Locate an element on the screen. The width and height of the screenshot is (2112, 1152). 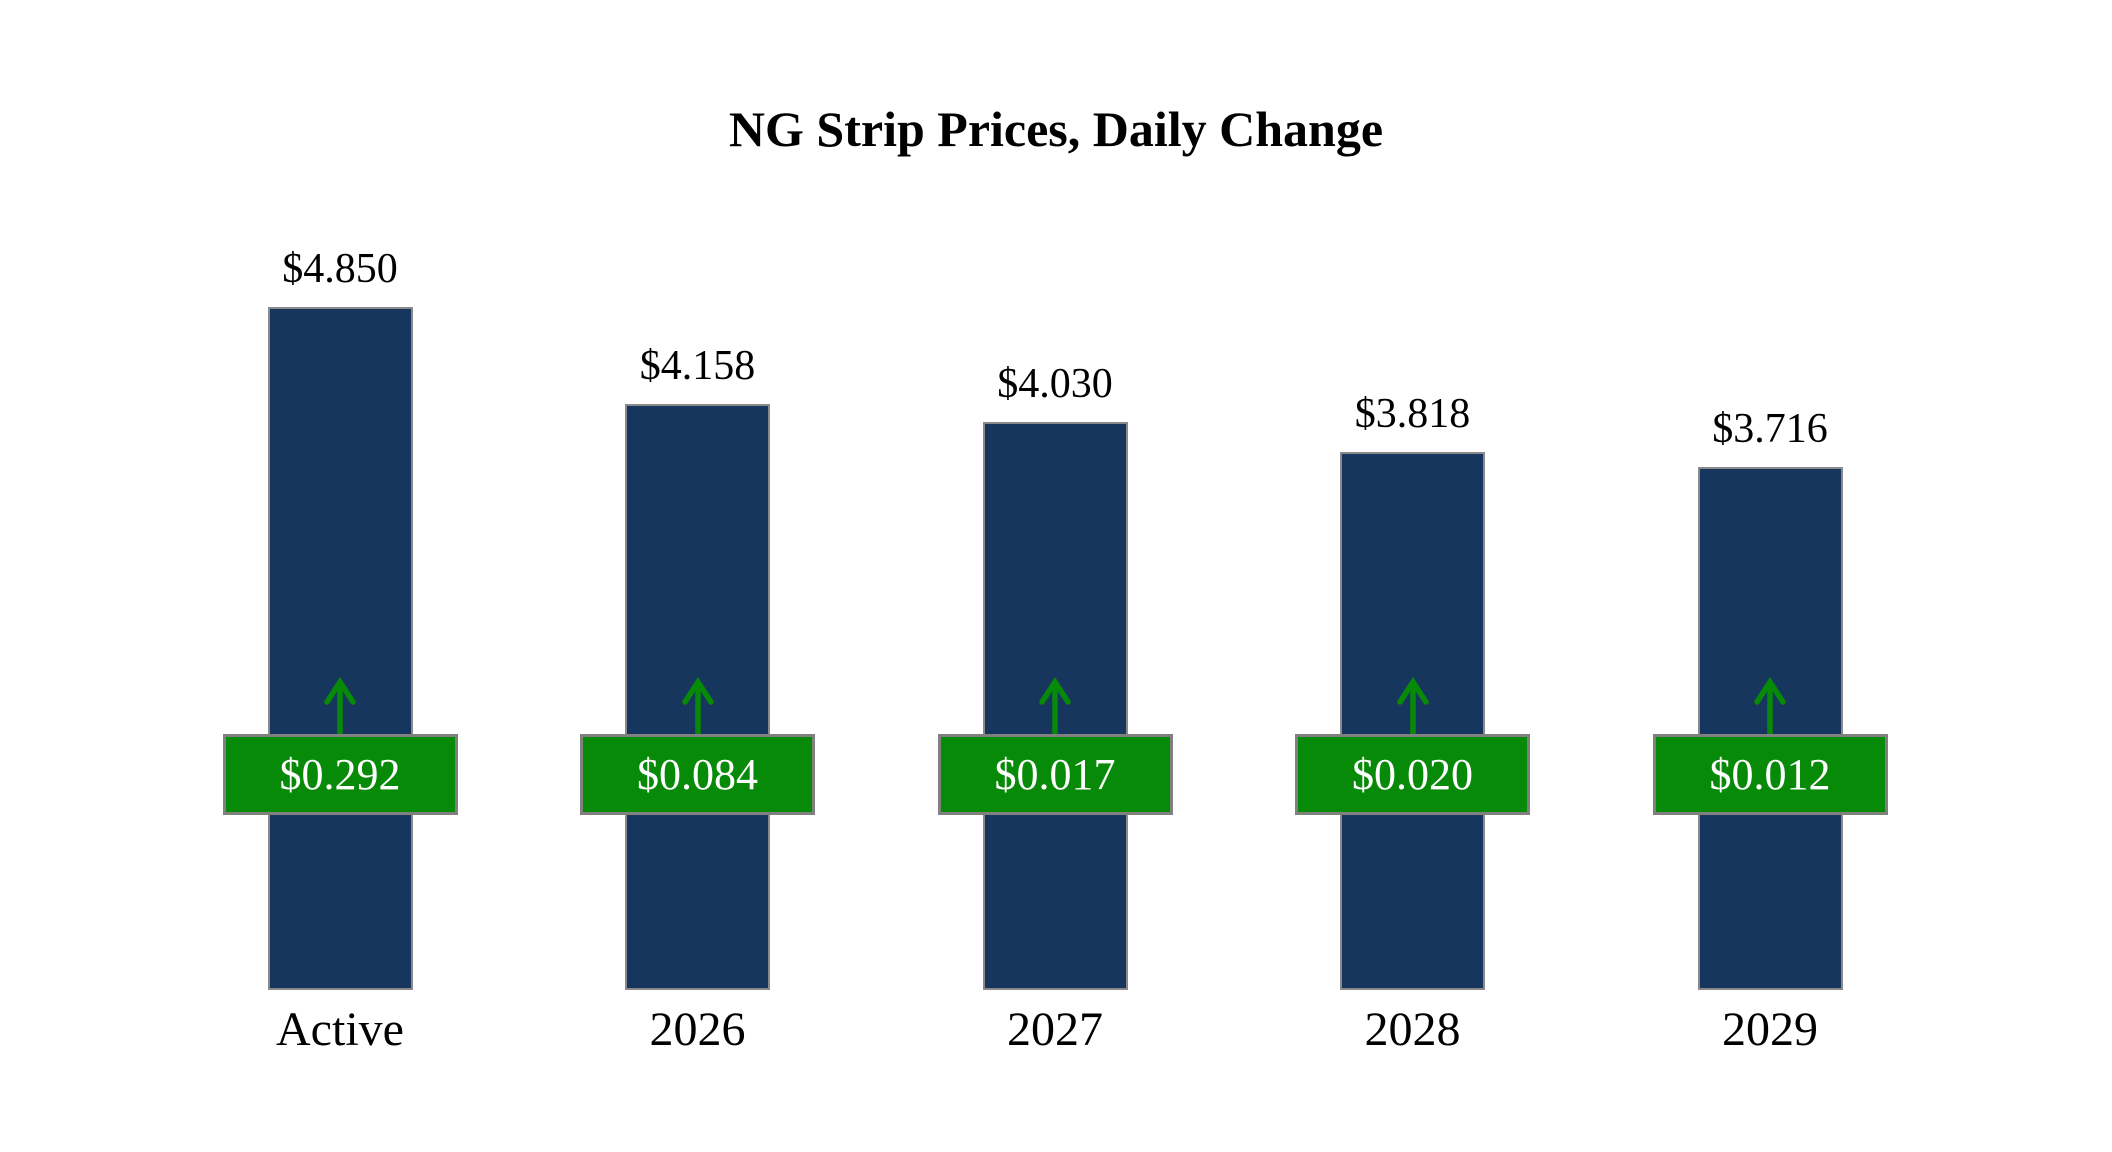
bar-value-label: $3.818 is located at coordinates (1412, 414).